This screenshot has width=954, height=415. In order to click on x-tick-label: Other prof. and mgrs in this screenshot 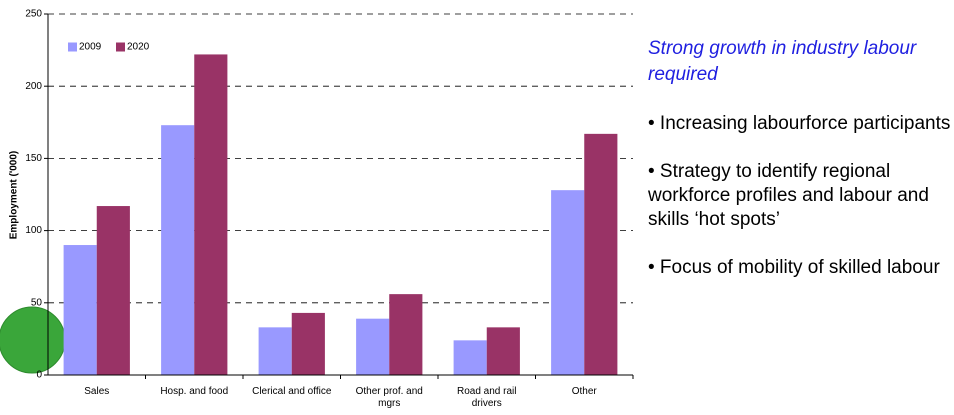, I will do `click(389, 397)`.